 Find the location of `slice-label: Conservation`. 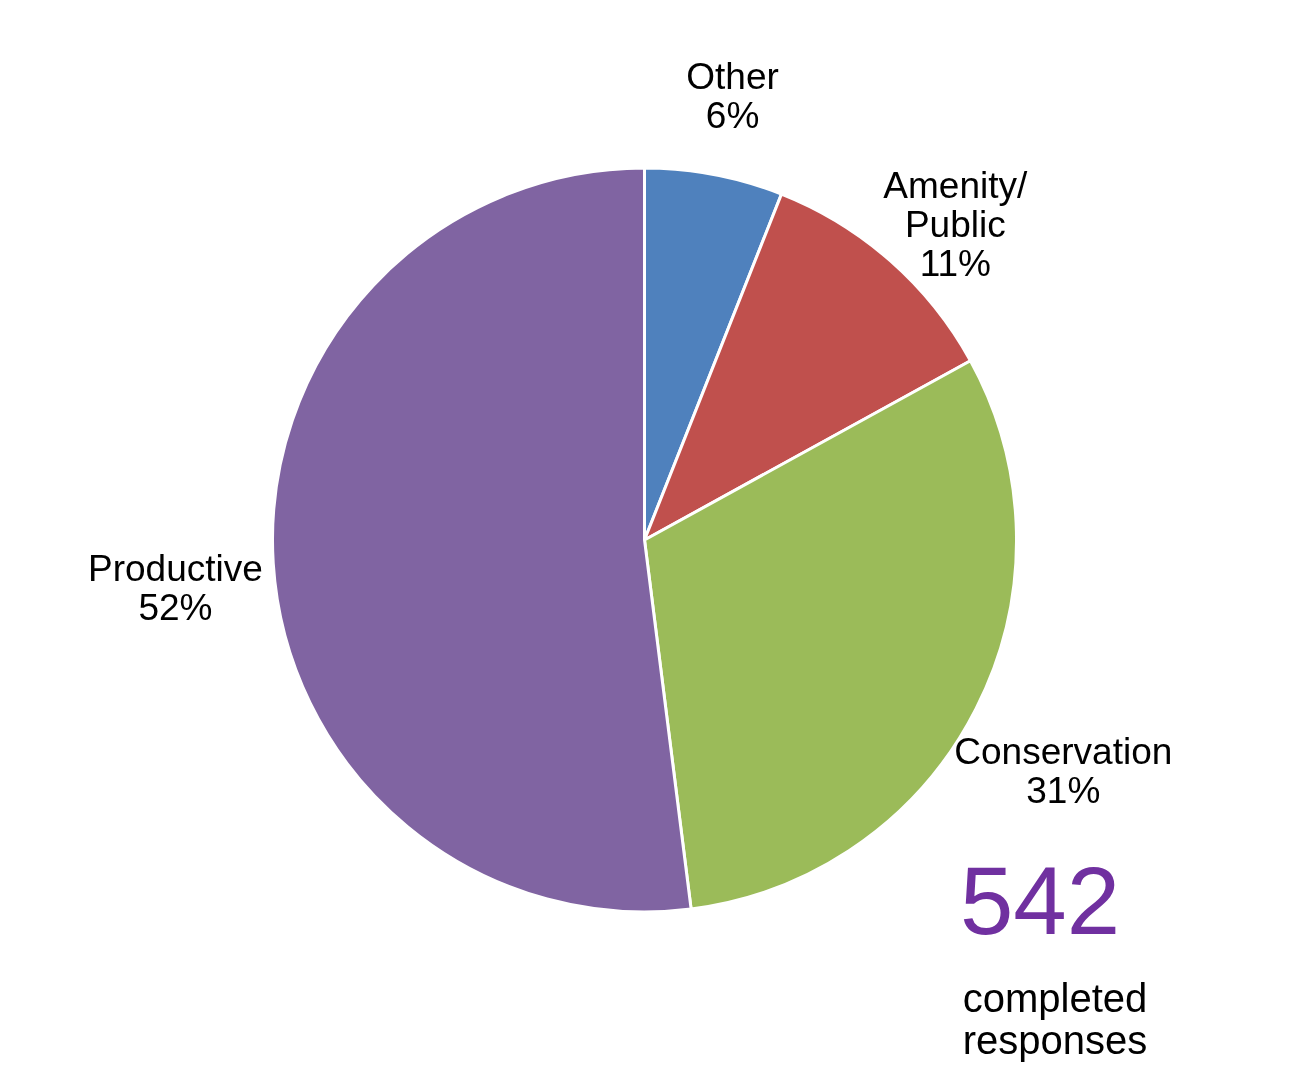

slice-label: Conservation is located at coordinates (1063, 752).